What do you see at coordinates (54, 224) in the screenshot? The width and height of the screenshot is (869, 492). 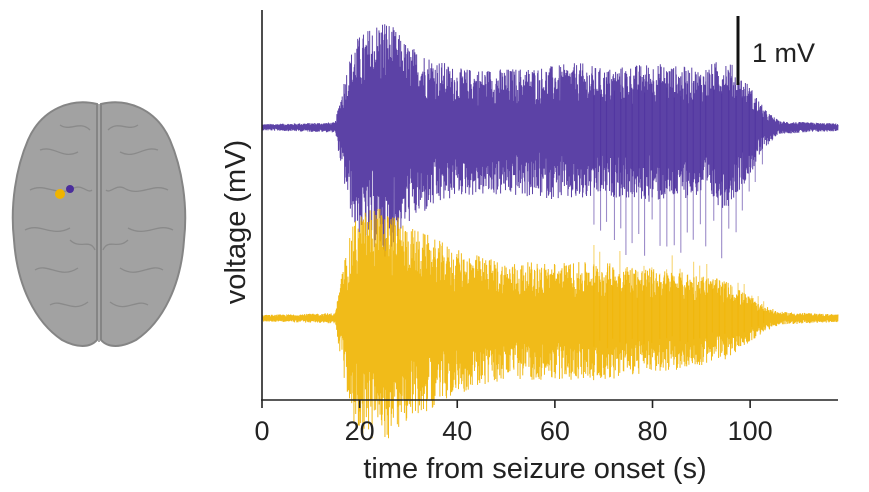 I see `brain-left-hemisphere` at bounding box center [54, 224].